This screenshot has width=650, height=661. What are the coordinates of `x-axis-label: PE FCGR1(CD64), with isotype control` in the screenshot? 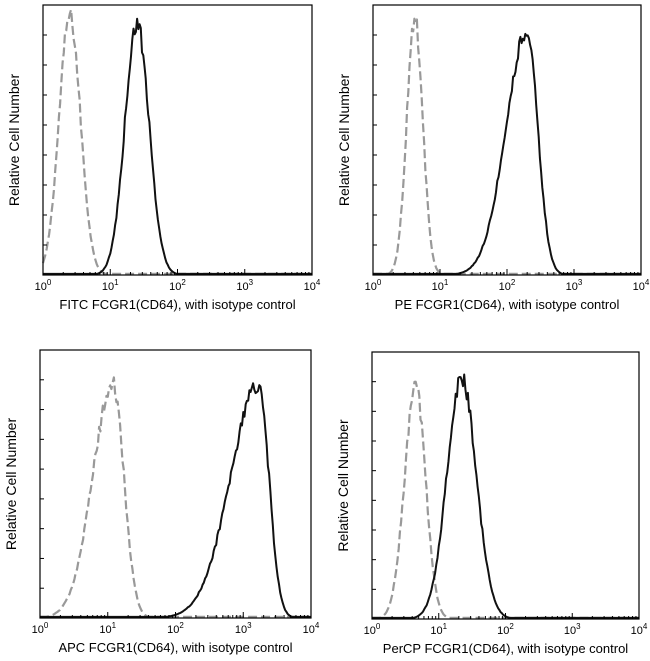 It's located at (507, 304).